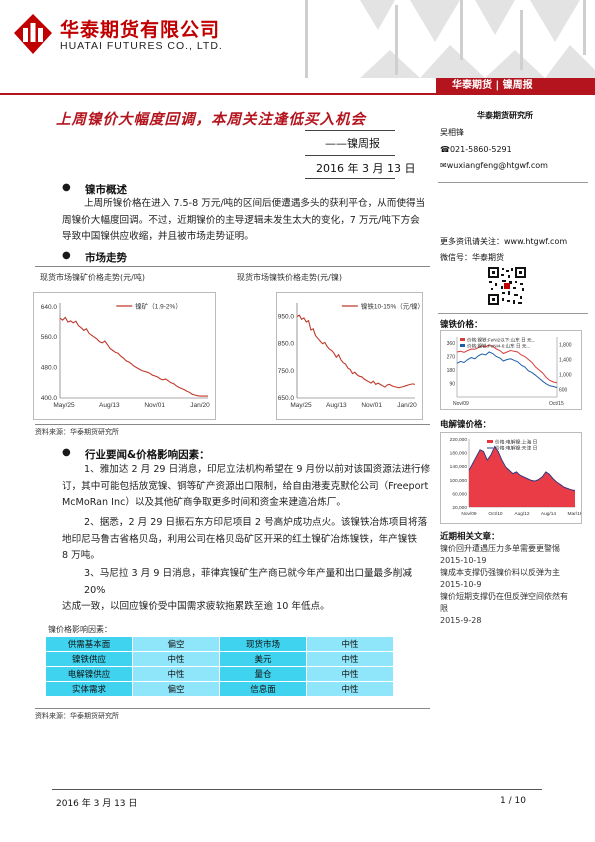 This screenshot has width=595, height=842. Describe the element at coordinates (515, 86) in the screenshot. I see `report-banner: 华泰期货 | 镍周报` at that location.